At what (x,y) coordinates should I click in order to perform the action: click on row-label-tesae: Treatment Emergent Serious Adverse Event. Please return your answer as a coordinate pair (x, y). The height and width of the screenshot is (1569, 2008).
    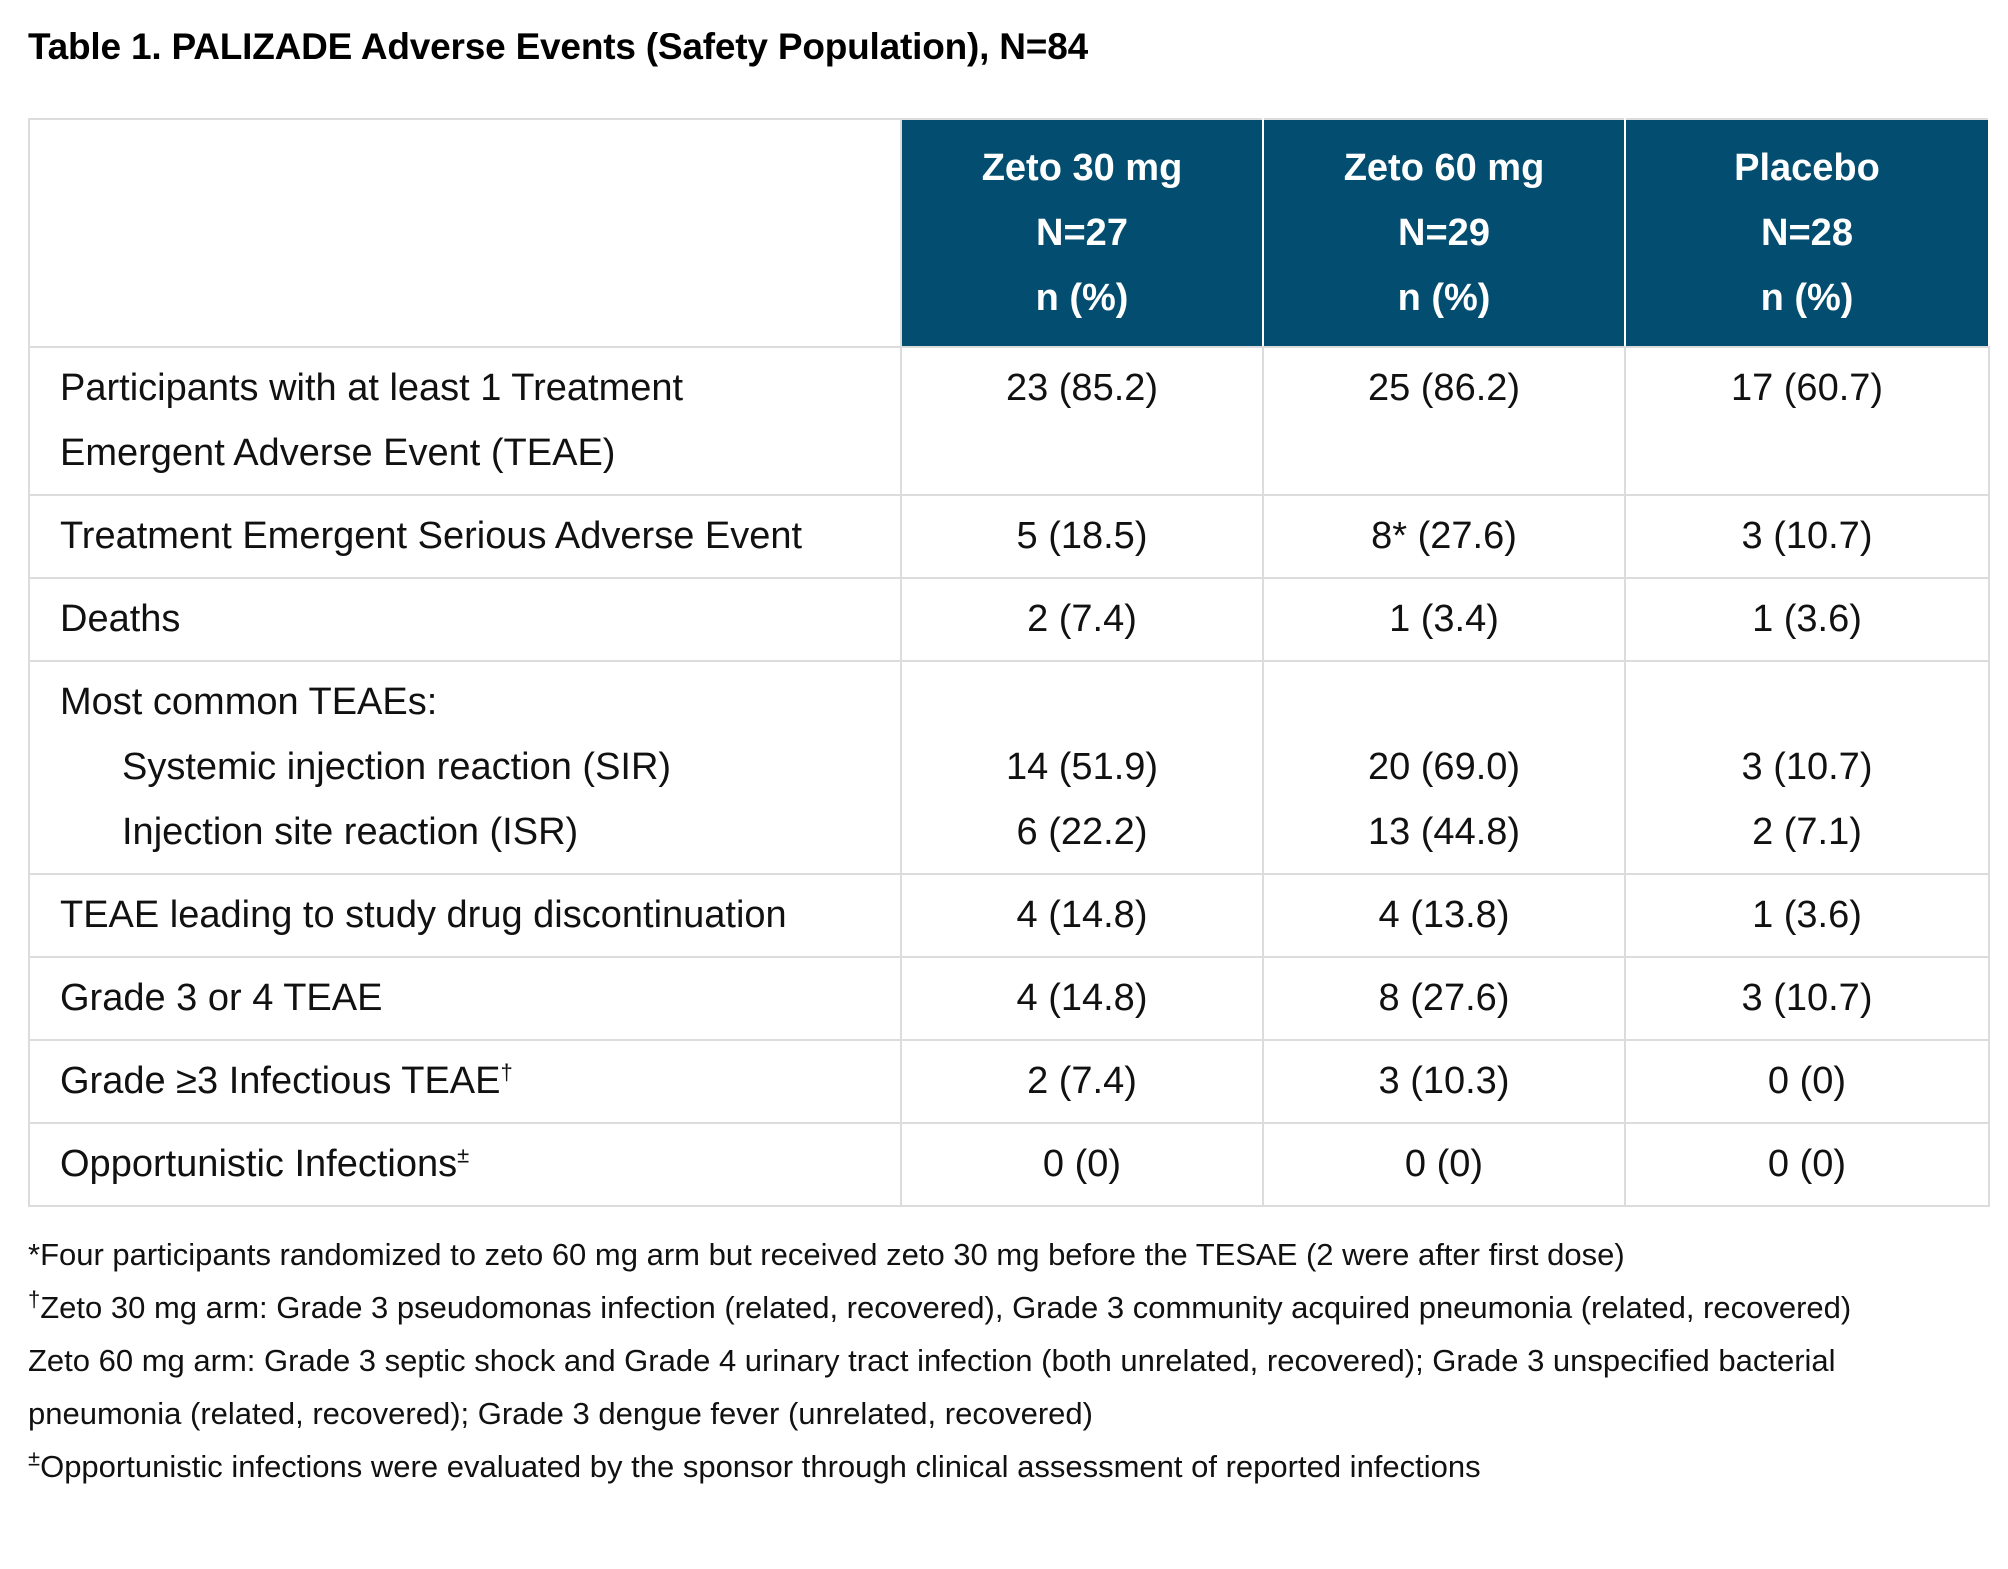
    Looking at the image, I should click on (465, 536).